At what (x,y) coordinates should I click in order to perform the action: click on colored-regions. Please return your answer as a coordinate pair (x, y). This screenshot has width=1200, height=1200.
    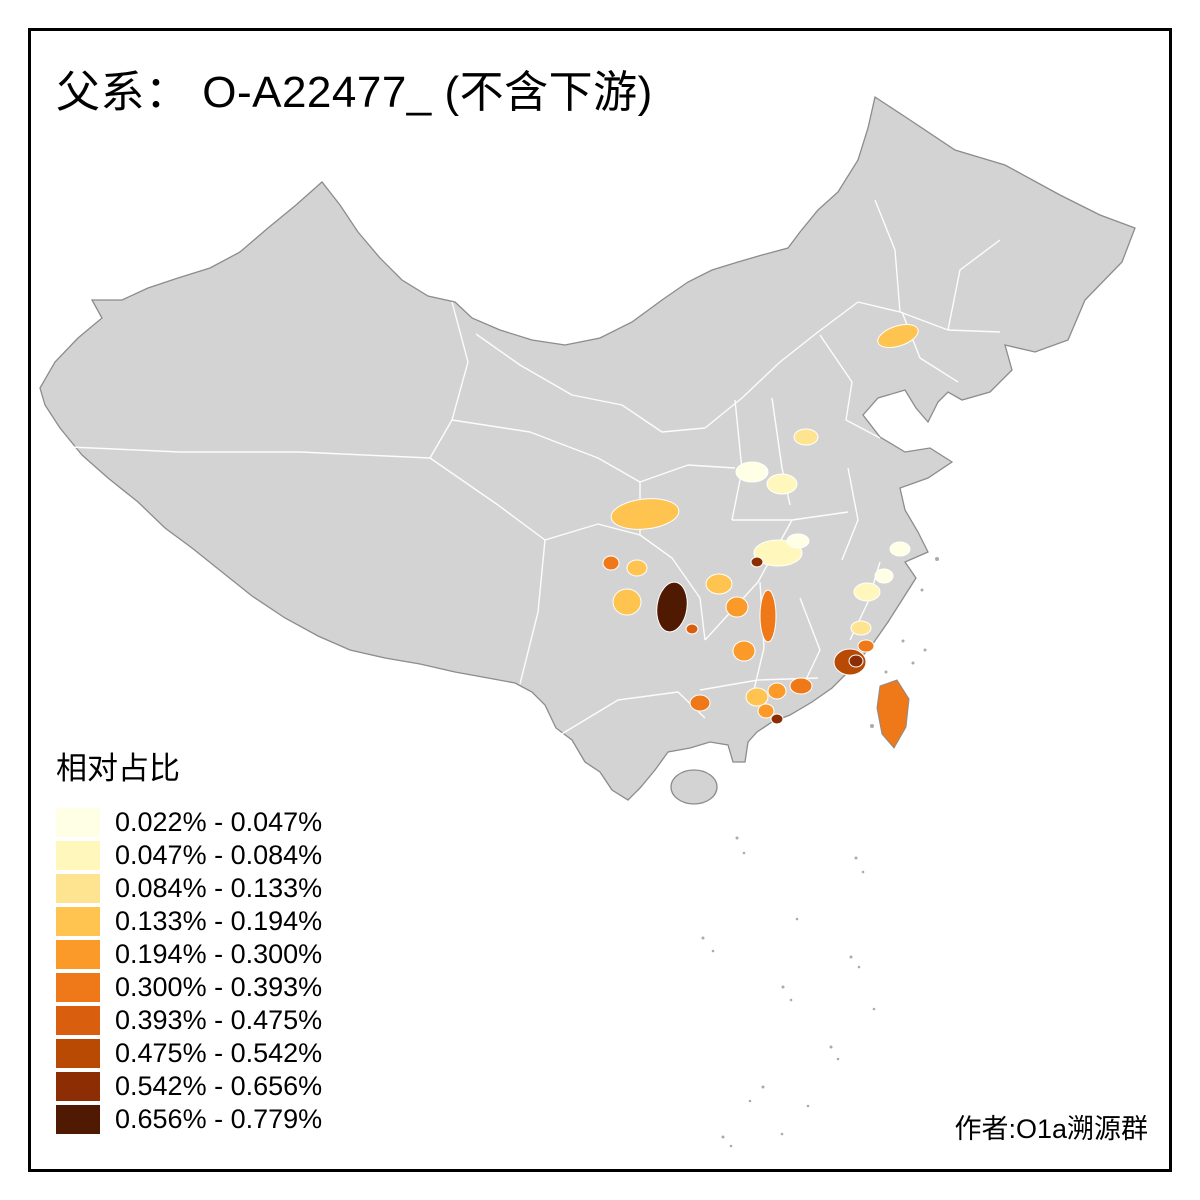
    Looking at the image, I should click on (760, 524).